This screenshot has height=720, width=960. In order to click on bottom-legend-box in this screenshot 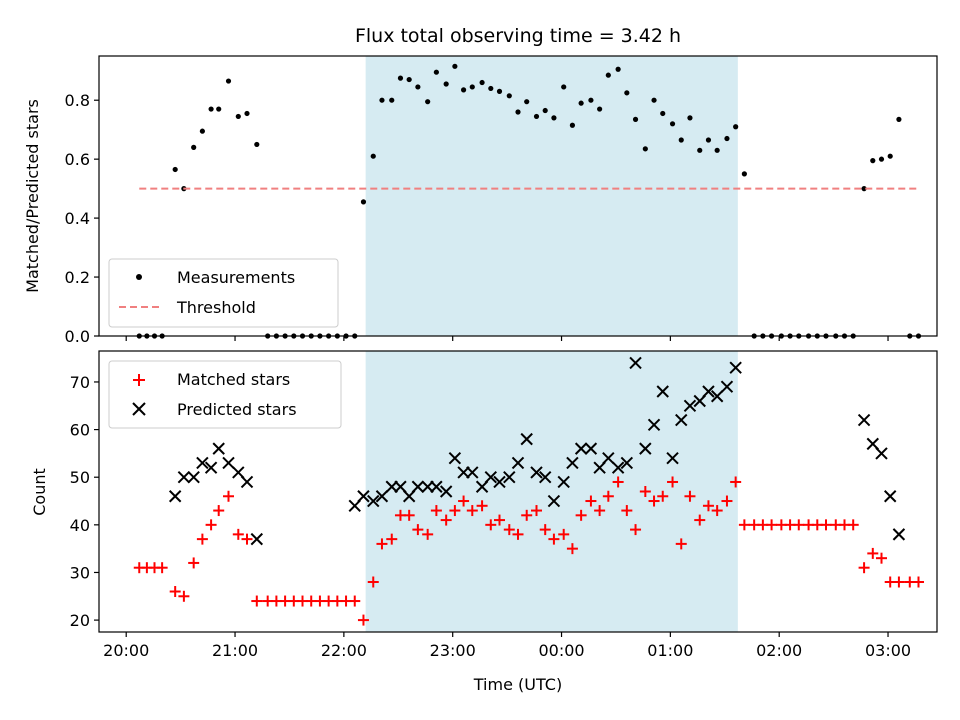, I will do `click(225, 394)`.